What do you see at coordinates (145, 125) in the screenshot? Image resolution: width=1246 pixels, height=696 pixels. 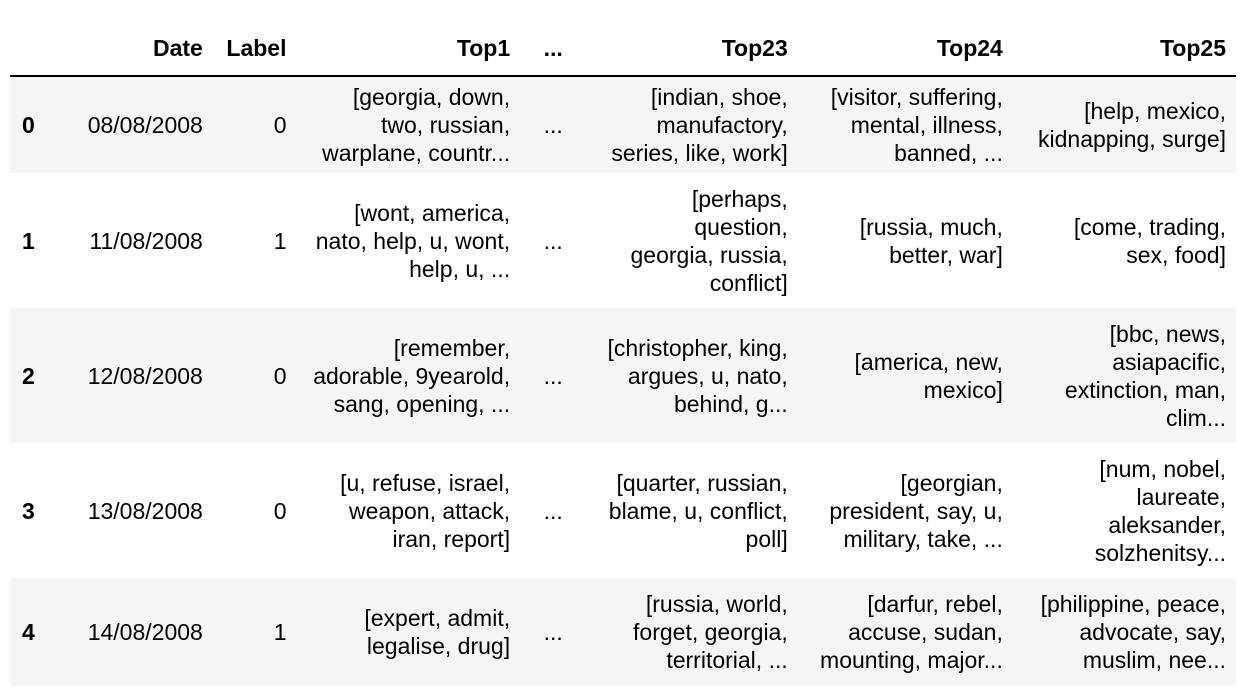 I see `cell-date: 08/08/2008` at bounding box center [145, 125].